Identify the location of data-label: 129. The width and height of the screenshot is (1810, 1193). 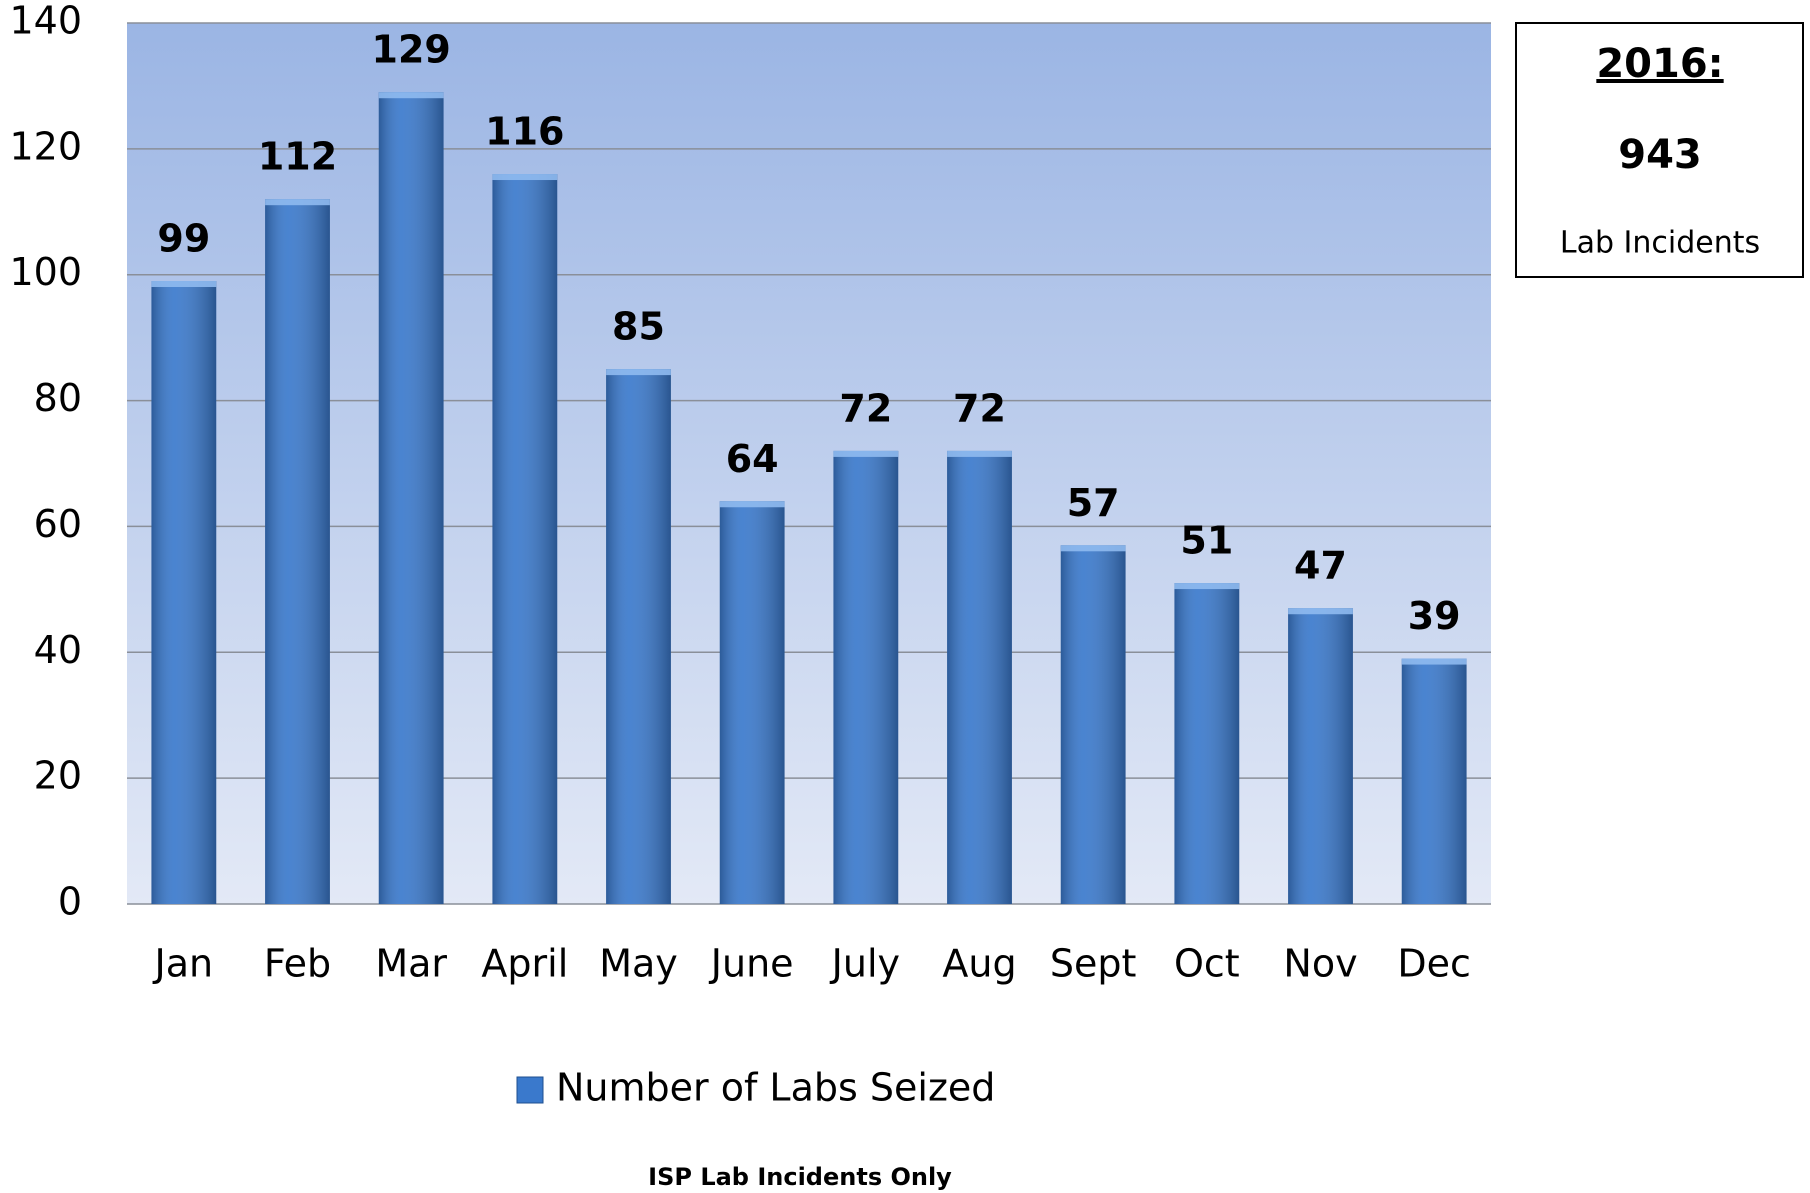
(411, 50).